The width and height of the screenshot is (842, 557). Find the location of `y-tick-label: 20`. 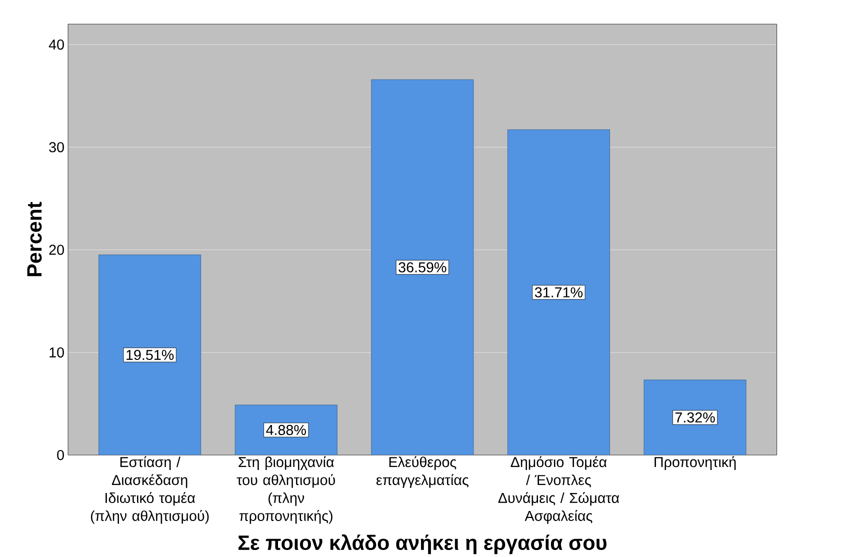

y-tick-label: 20 is located at coordinates (56, 249).